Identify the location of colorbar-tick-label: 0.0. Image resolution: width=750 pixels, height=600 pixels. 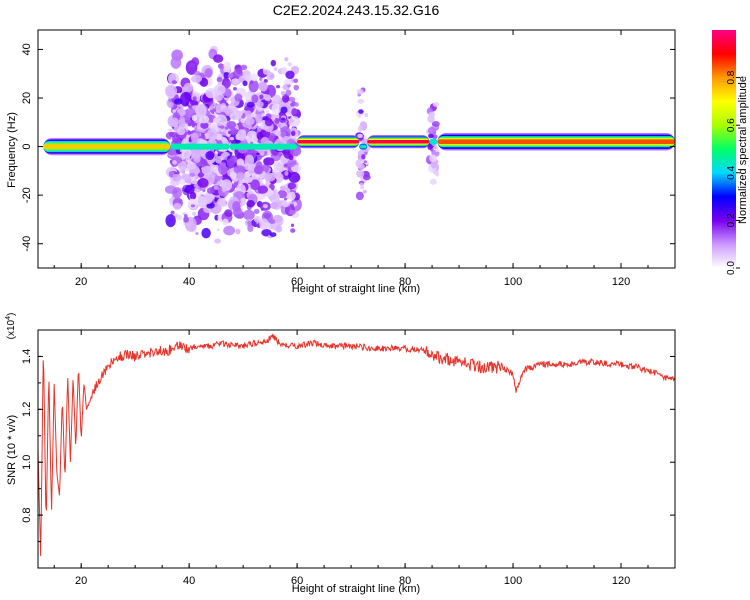
(731, 268).